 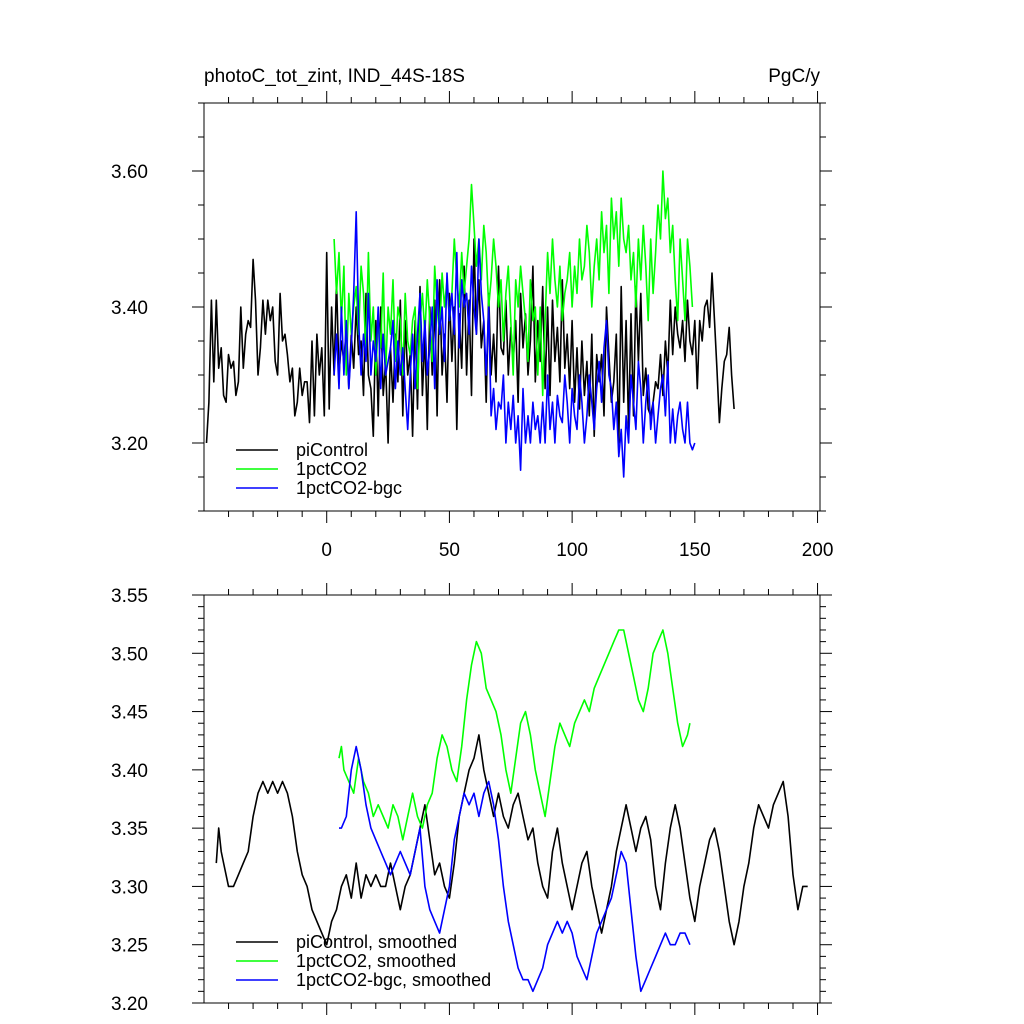 I want to click on x-tick-label: 150, so click(x=695, y=550).